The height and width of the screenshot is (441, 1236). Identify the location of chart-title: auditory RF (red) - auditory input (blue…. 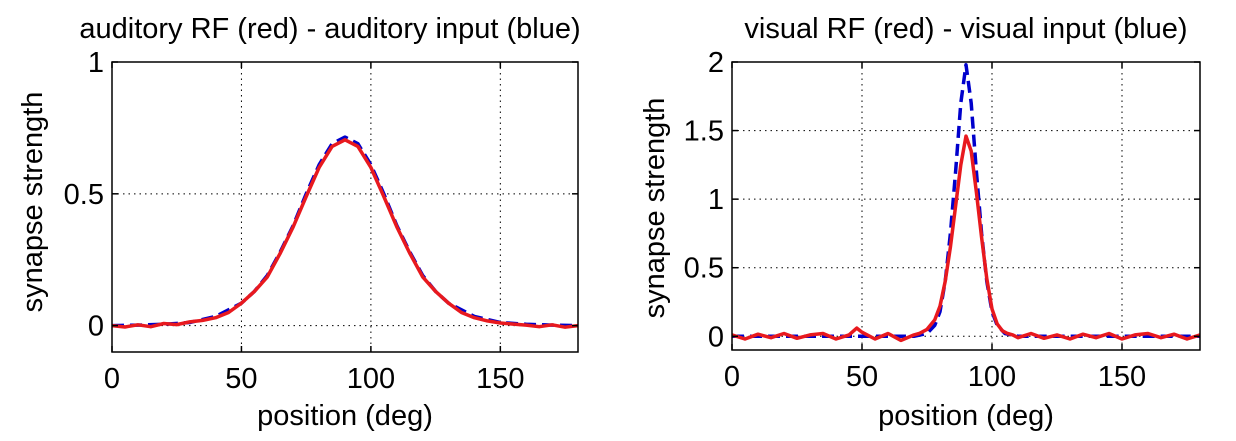
(329, 29).